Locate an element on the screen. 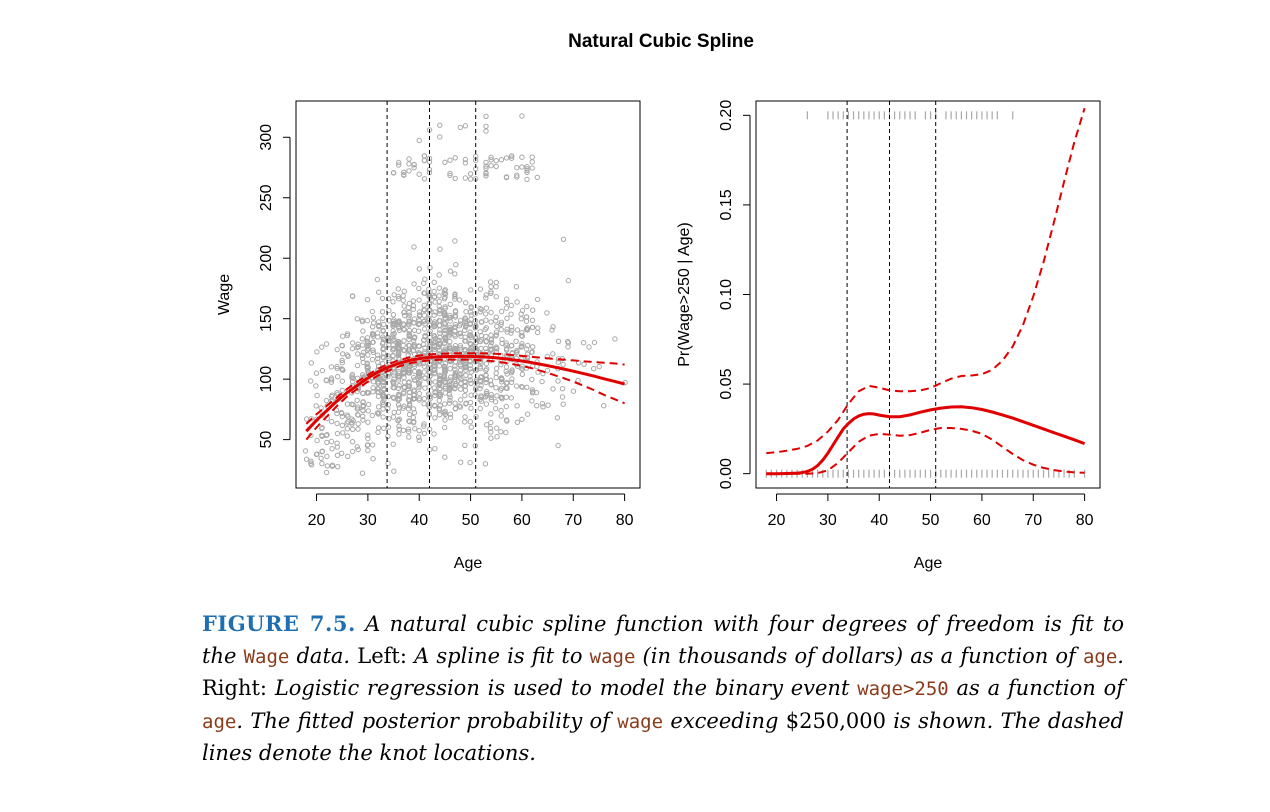  y-tick-label: 300 is located at coordinates (266, 137).